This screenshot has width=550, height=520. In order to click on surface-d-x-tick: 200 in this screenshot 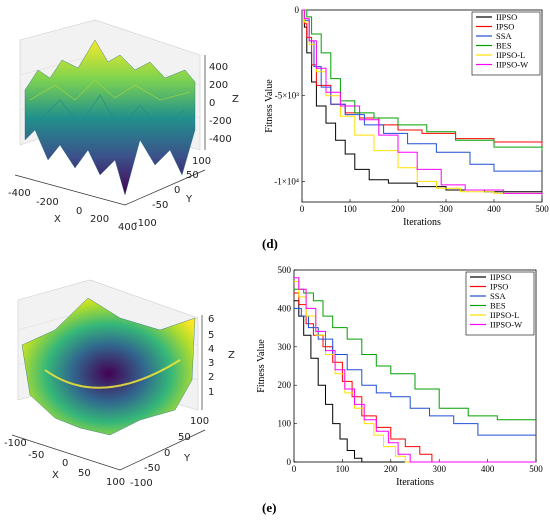, I will do `click(99, 219)`.